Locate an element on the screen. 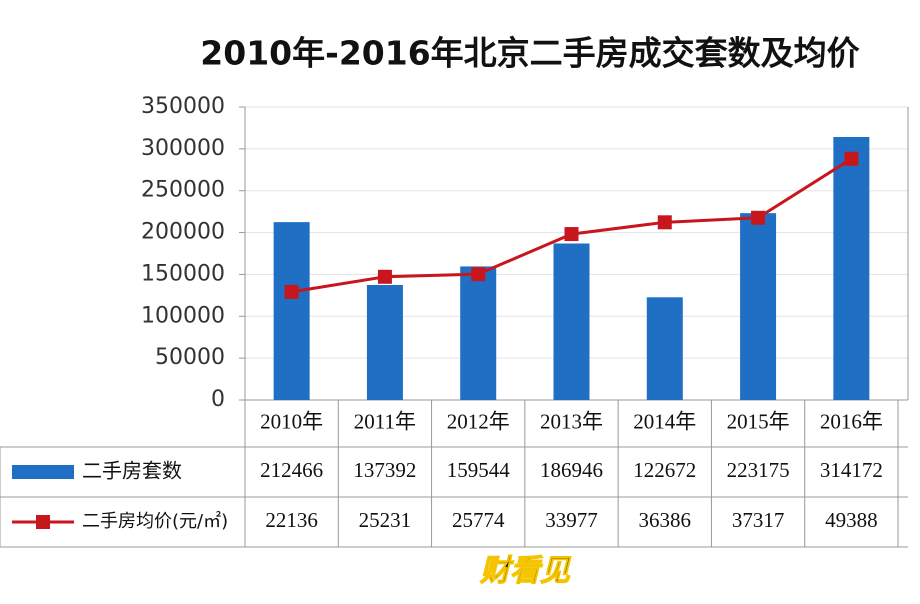 The height and width of the screenshot is (604, 920). x-tick-label: 2014年 is located at coordinates (664, 421).